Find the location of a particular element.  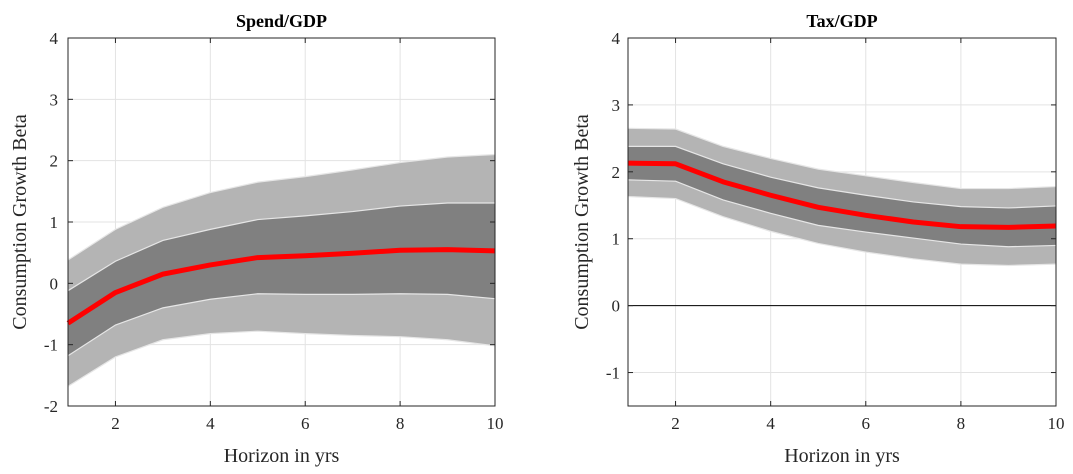

chart-title: Spend/GDP is located at coordinates (281, 21).